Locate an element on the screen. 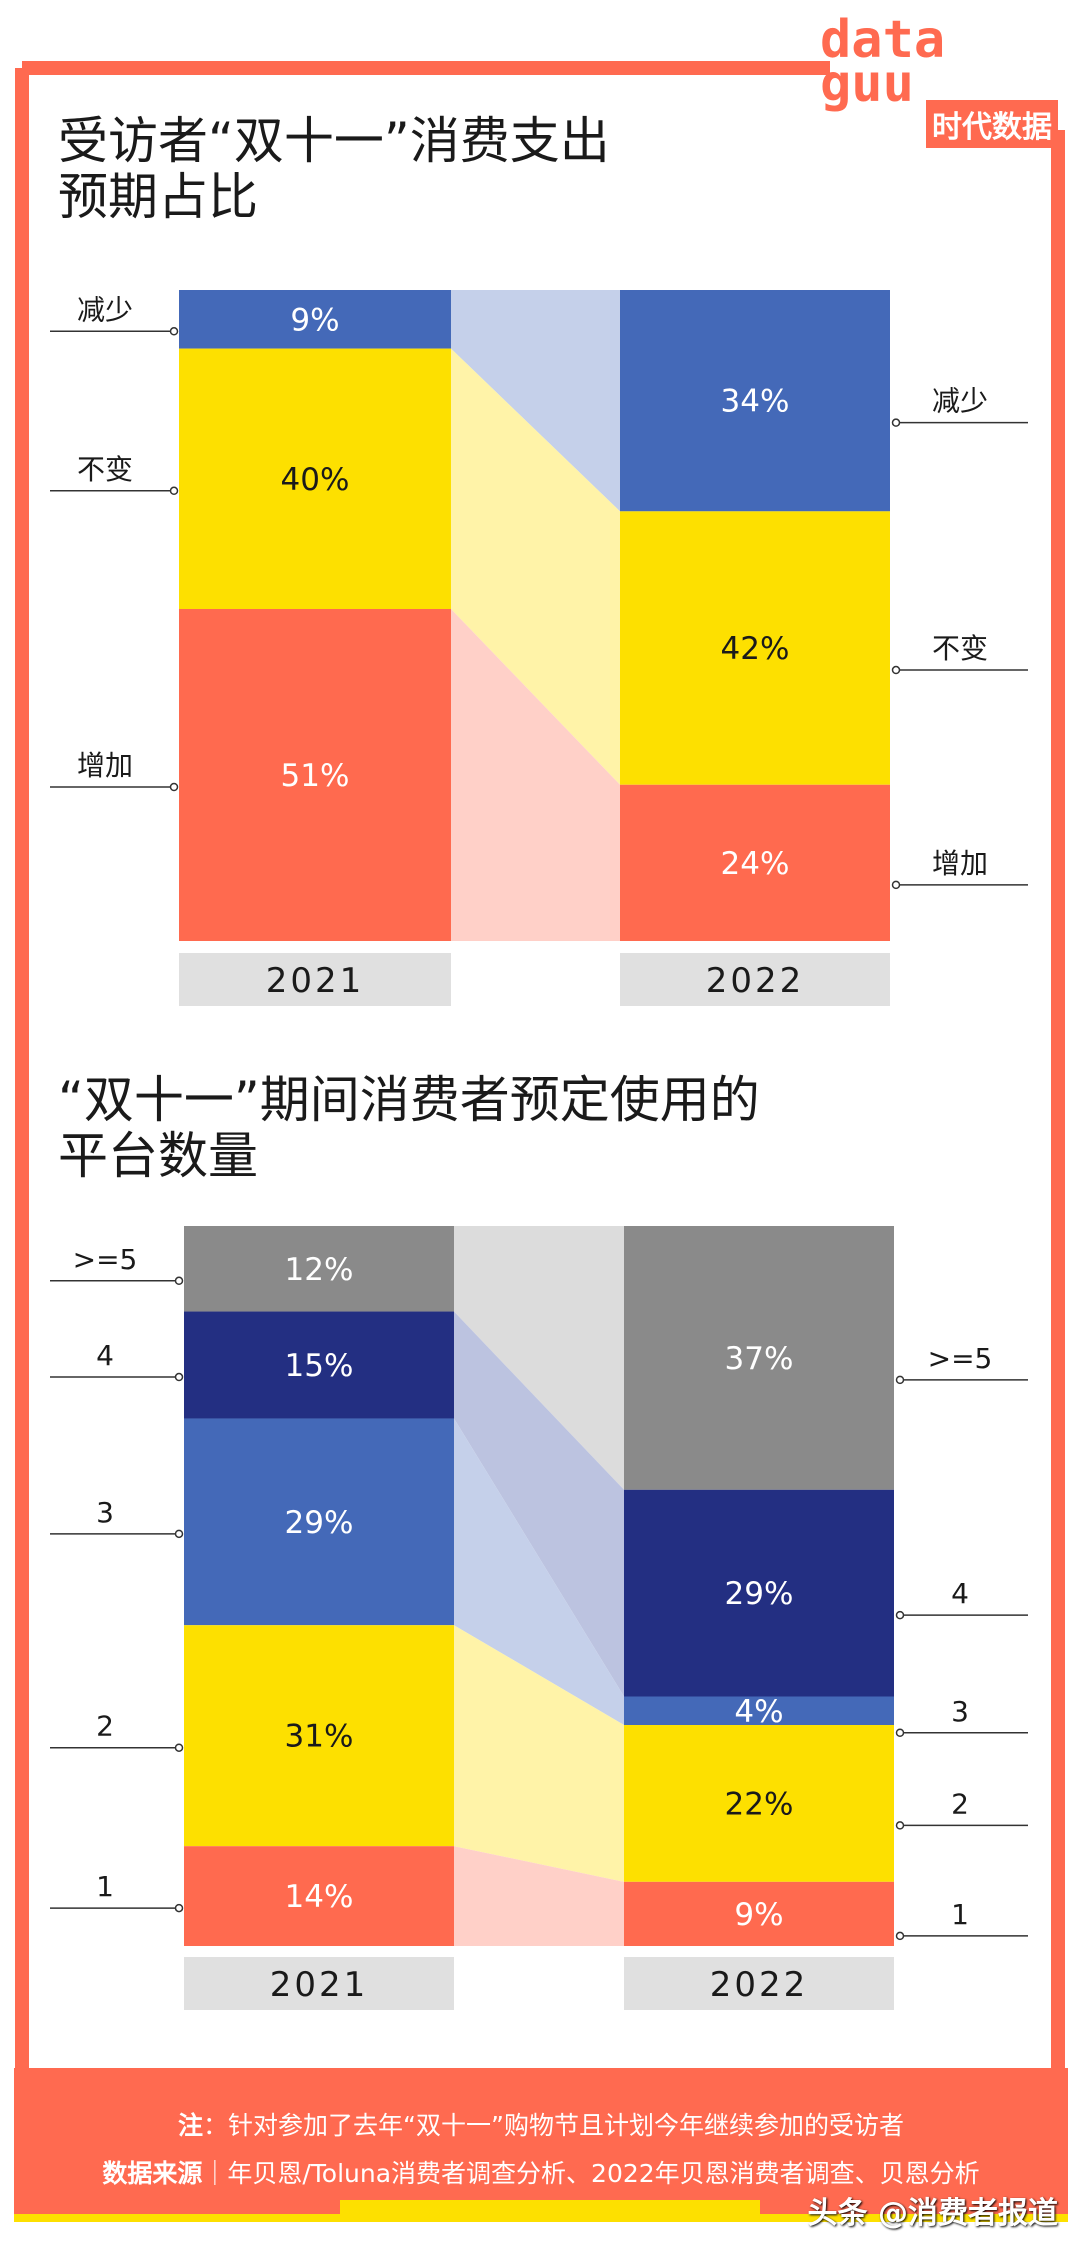  chart1-title: 受访者“双十一”消费支出 预期占比 is located at coordinates (334, 169).